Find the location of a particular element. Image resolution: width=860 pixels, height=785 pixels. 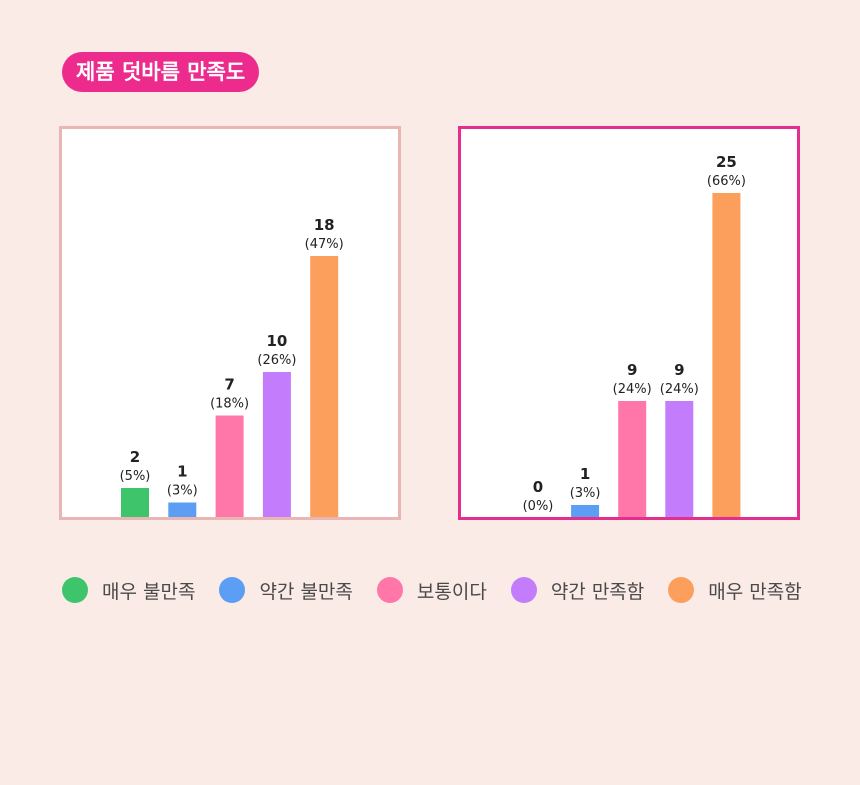

bar-percent-label: (66%) is located at coordinates (726, 181).